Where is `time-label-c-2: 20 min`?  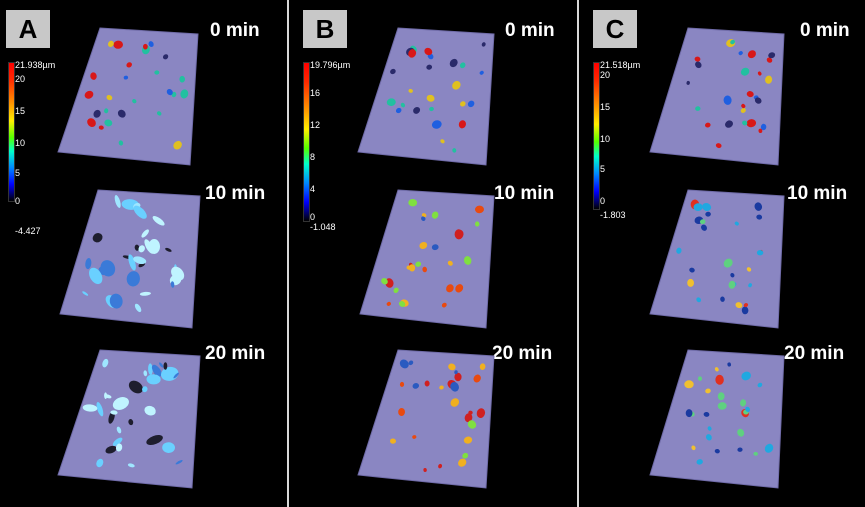 time-label-c-2: 20 min is located at coordinates (814, 353).